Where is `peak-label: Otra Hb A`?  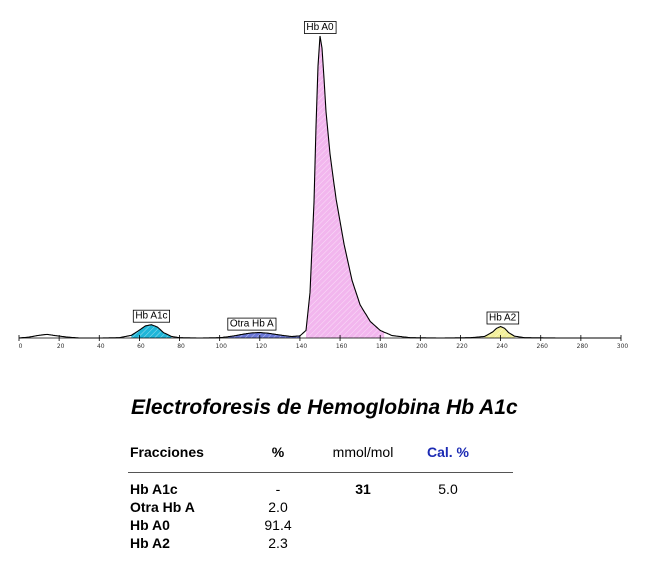 peak-label: Otra Hb A is located at coordinates (252, 324).